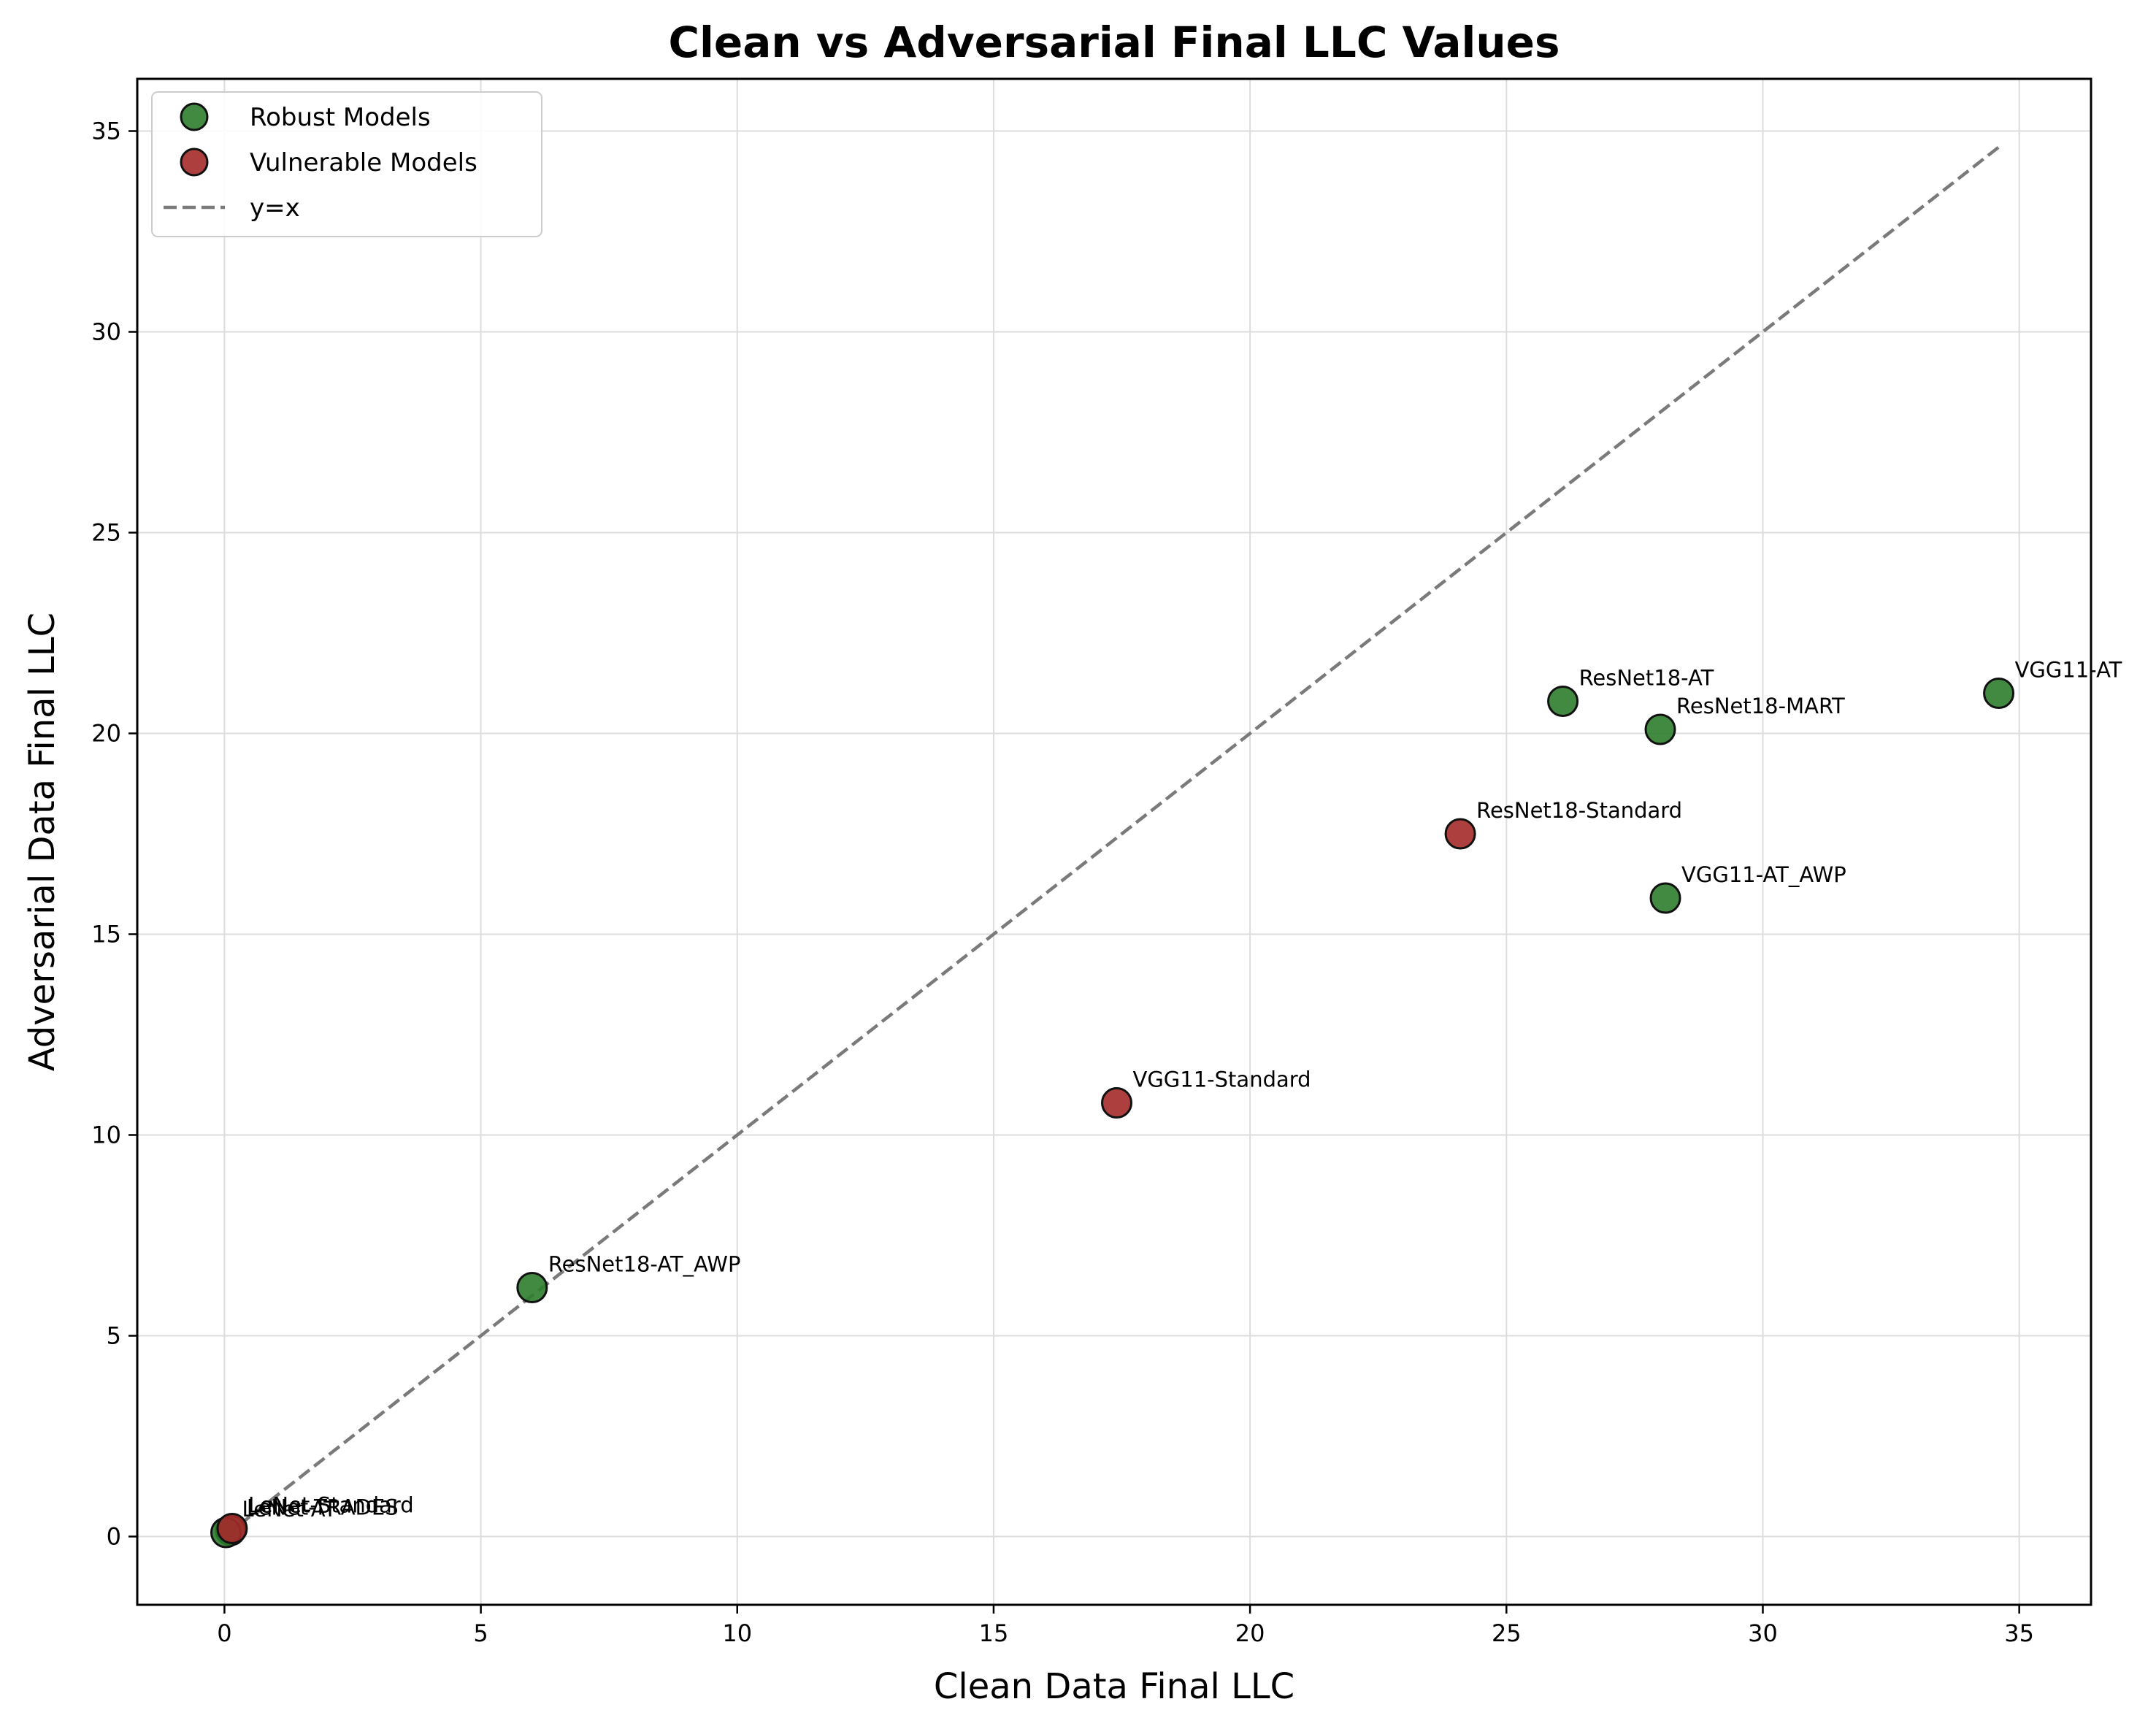  I want to click on x-tick-label: 20, so click(1250, 1633).